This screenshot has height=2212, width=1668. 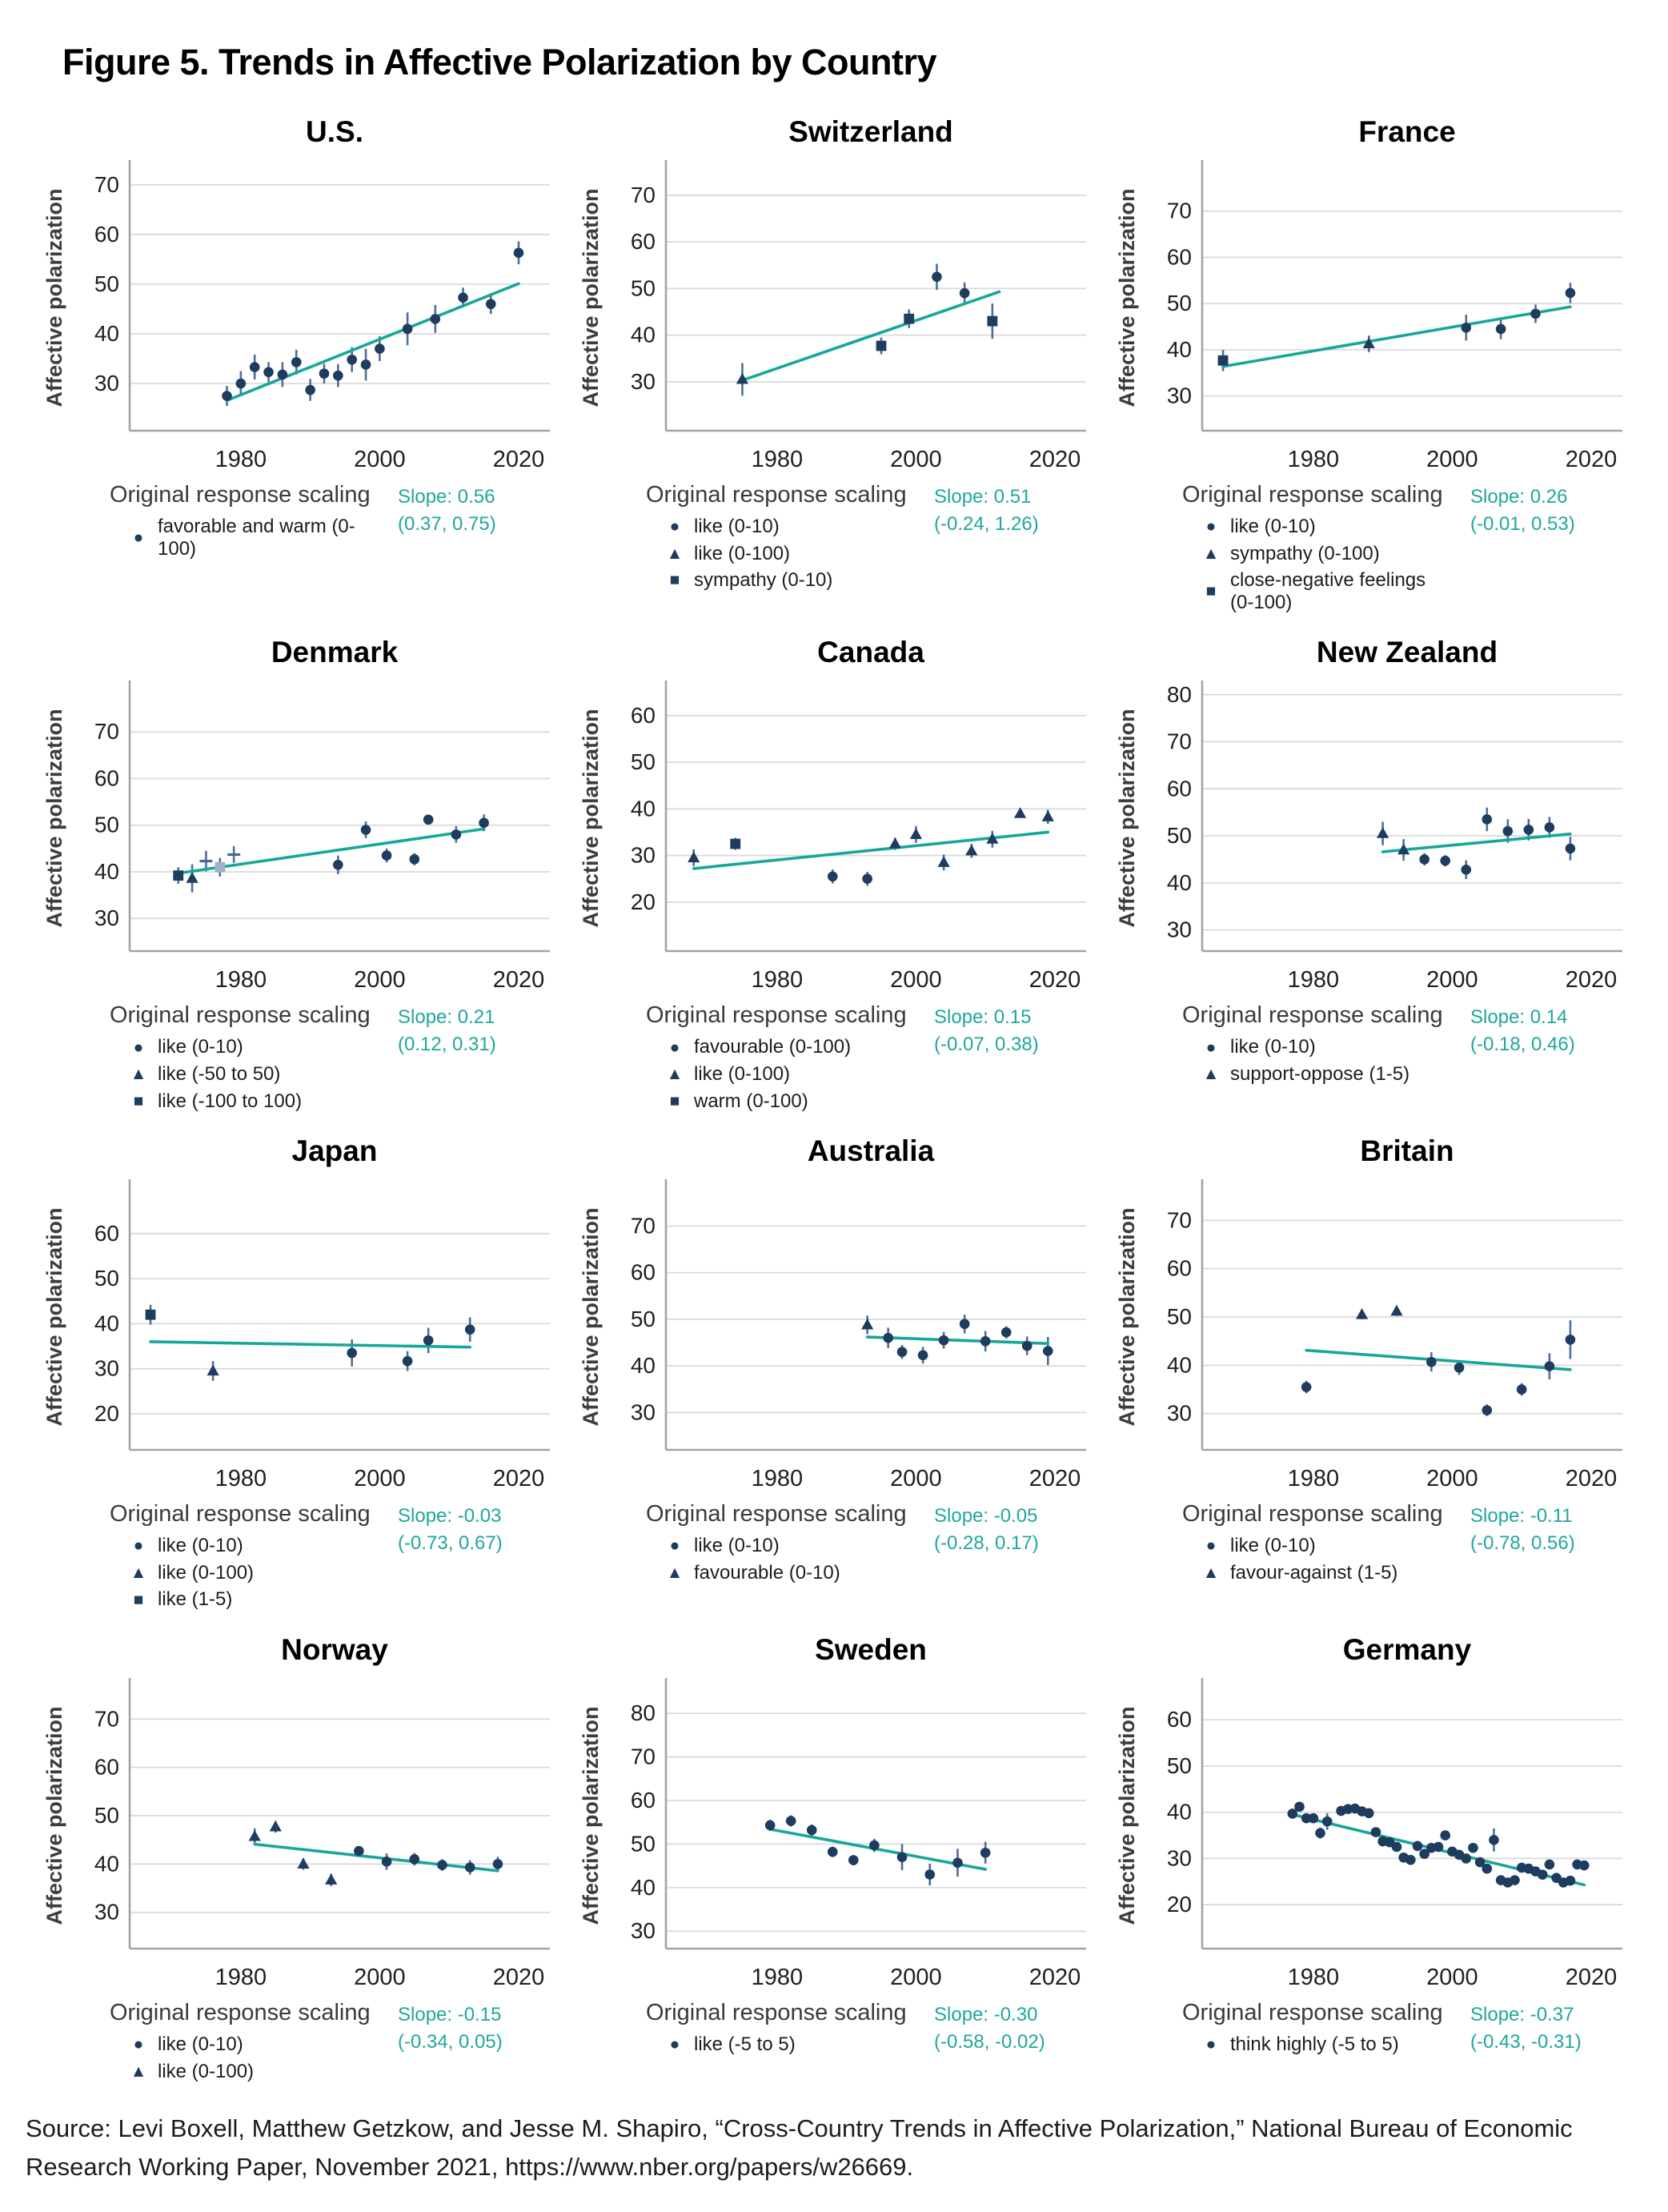 What do you see at coordinates (1438, 1845) in the screenshot?
I see `data-points` at bounding box center [1438, 1845].